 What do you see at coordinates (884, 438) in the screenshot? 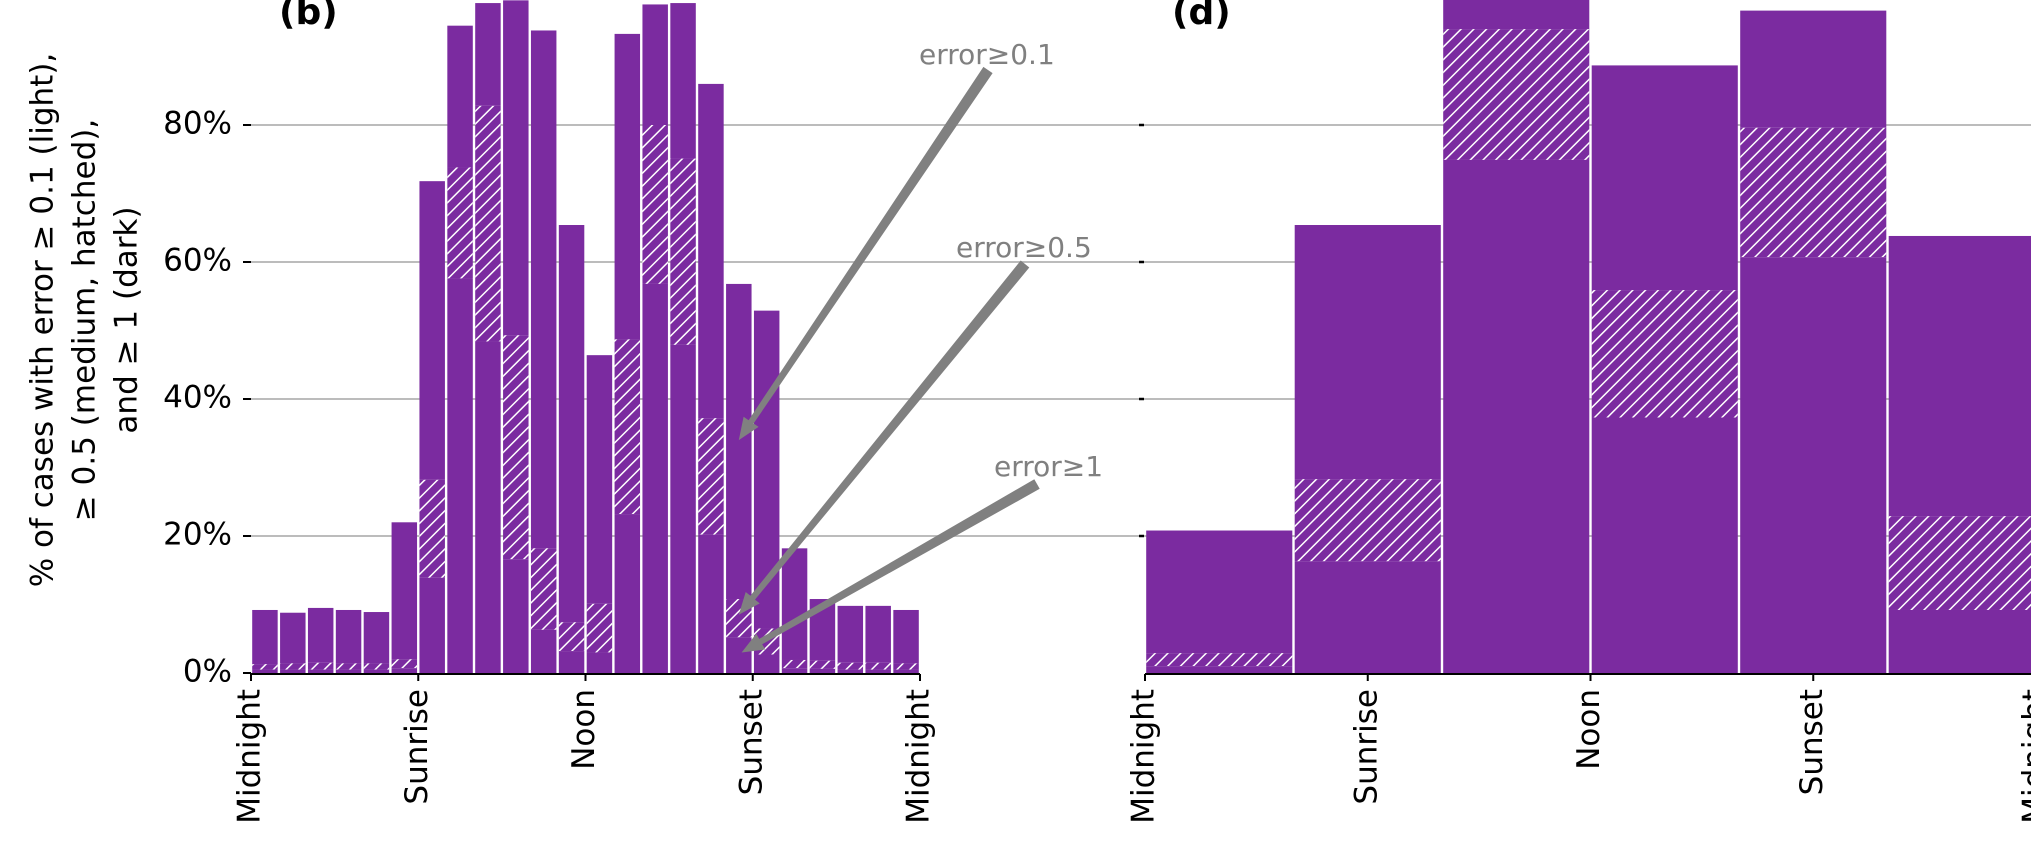
I see `annotation-arrow` at bounding box center [884, 438].